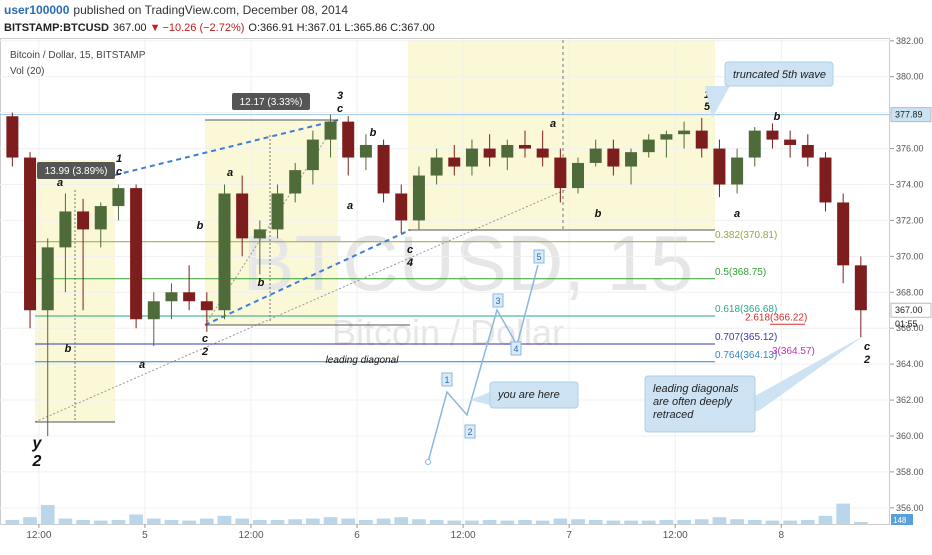 The height and width of the screenshot is (555, 932). Describe the element at coordinates (793, 351) in the screenshot. I see `ext-label: 3(364.57)` at that location.